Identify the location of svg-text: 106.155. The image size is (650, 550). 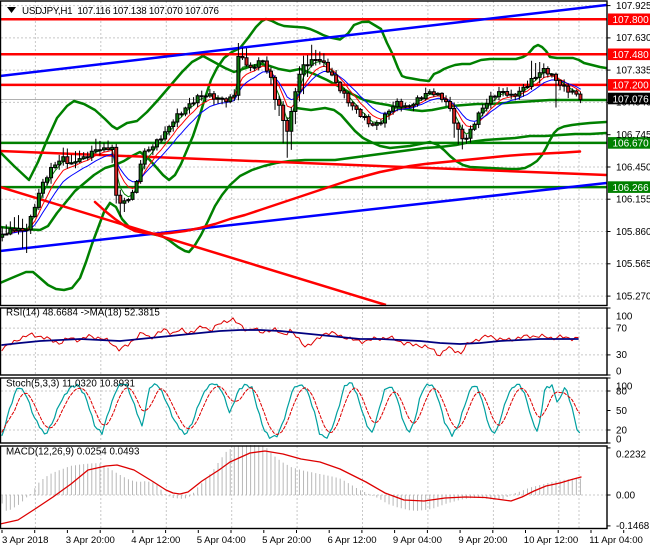
(633, 200).